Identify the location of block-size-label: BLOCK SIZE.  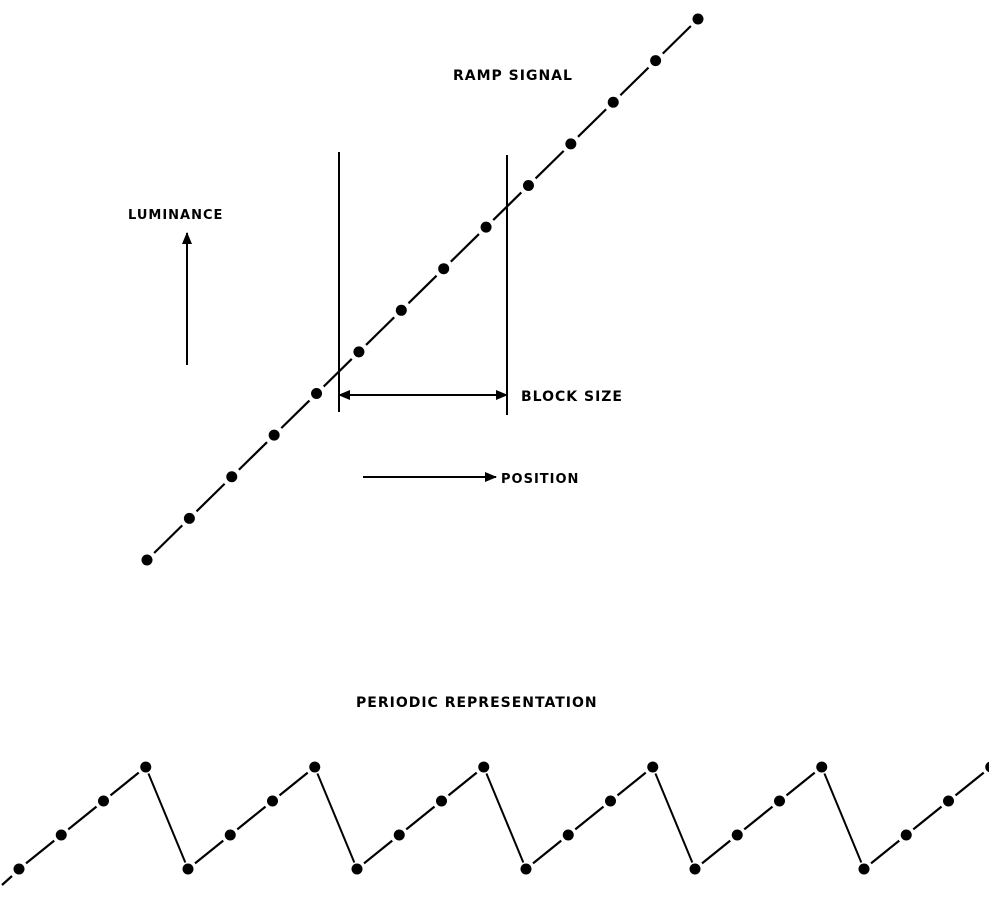
(572, 397).